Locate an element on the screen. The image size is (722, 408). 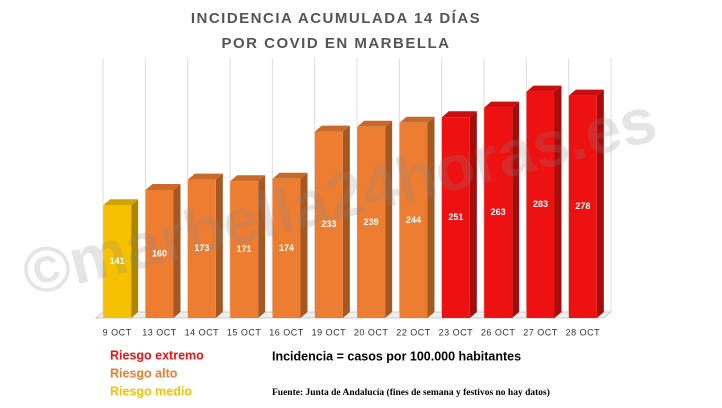
data-label: 251 is located at coordinates (455, 217).